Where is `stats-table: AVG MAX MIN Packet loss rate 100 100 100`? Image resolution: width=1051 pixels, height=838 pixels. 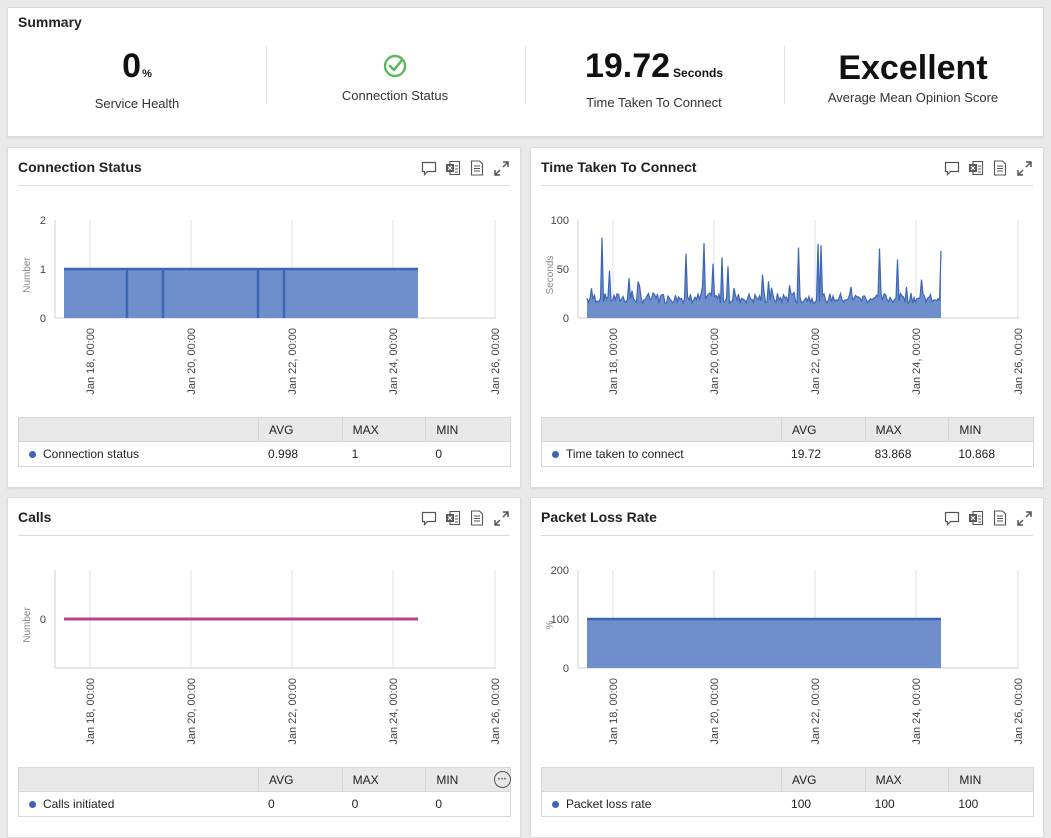
stats-table: AVG MAX MIN Packet loss rate 100 100 100 is located at coordinates (787, 792).